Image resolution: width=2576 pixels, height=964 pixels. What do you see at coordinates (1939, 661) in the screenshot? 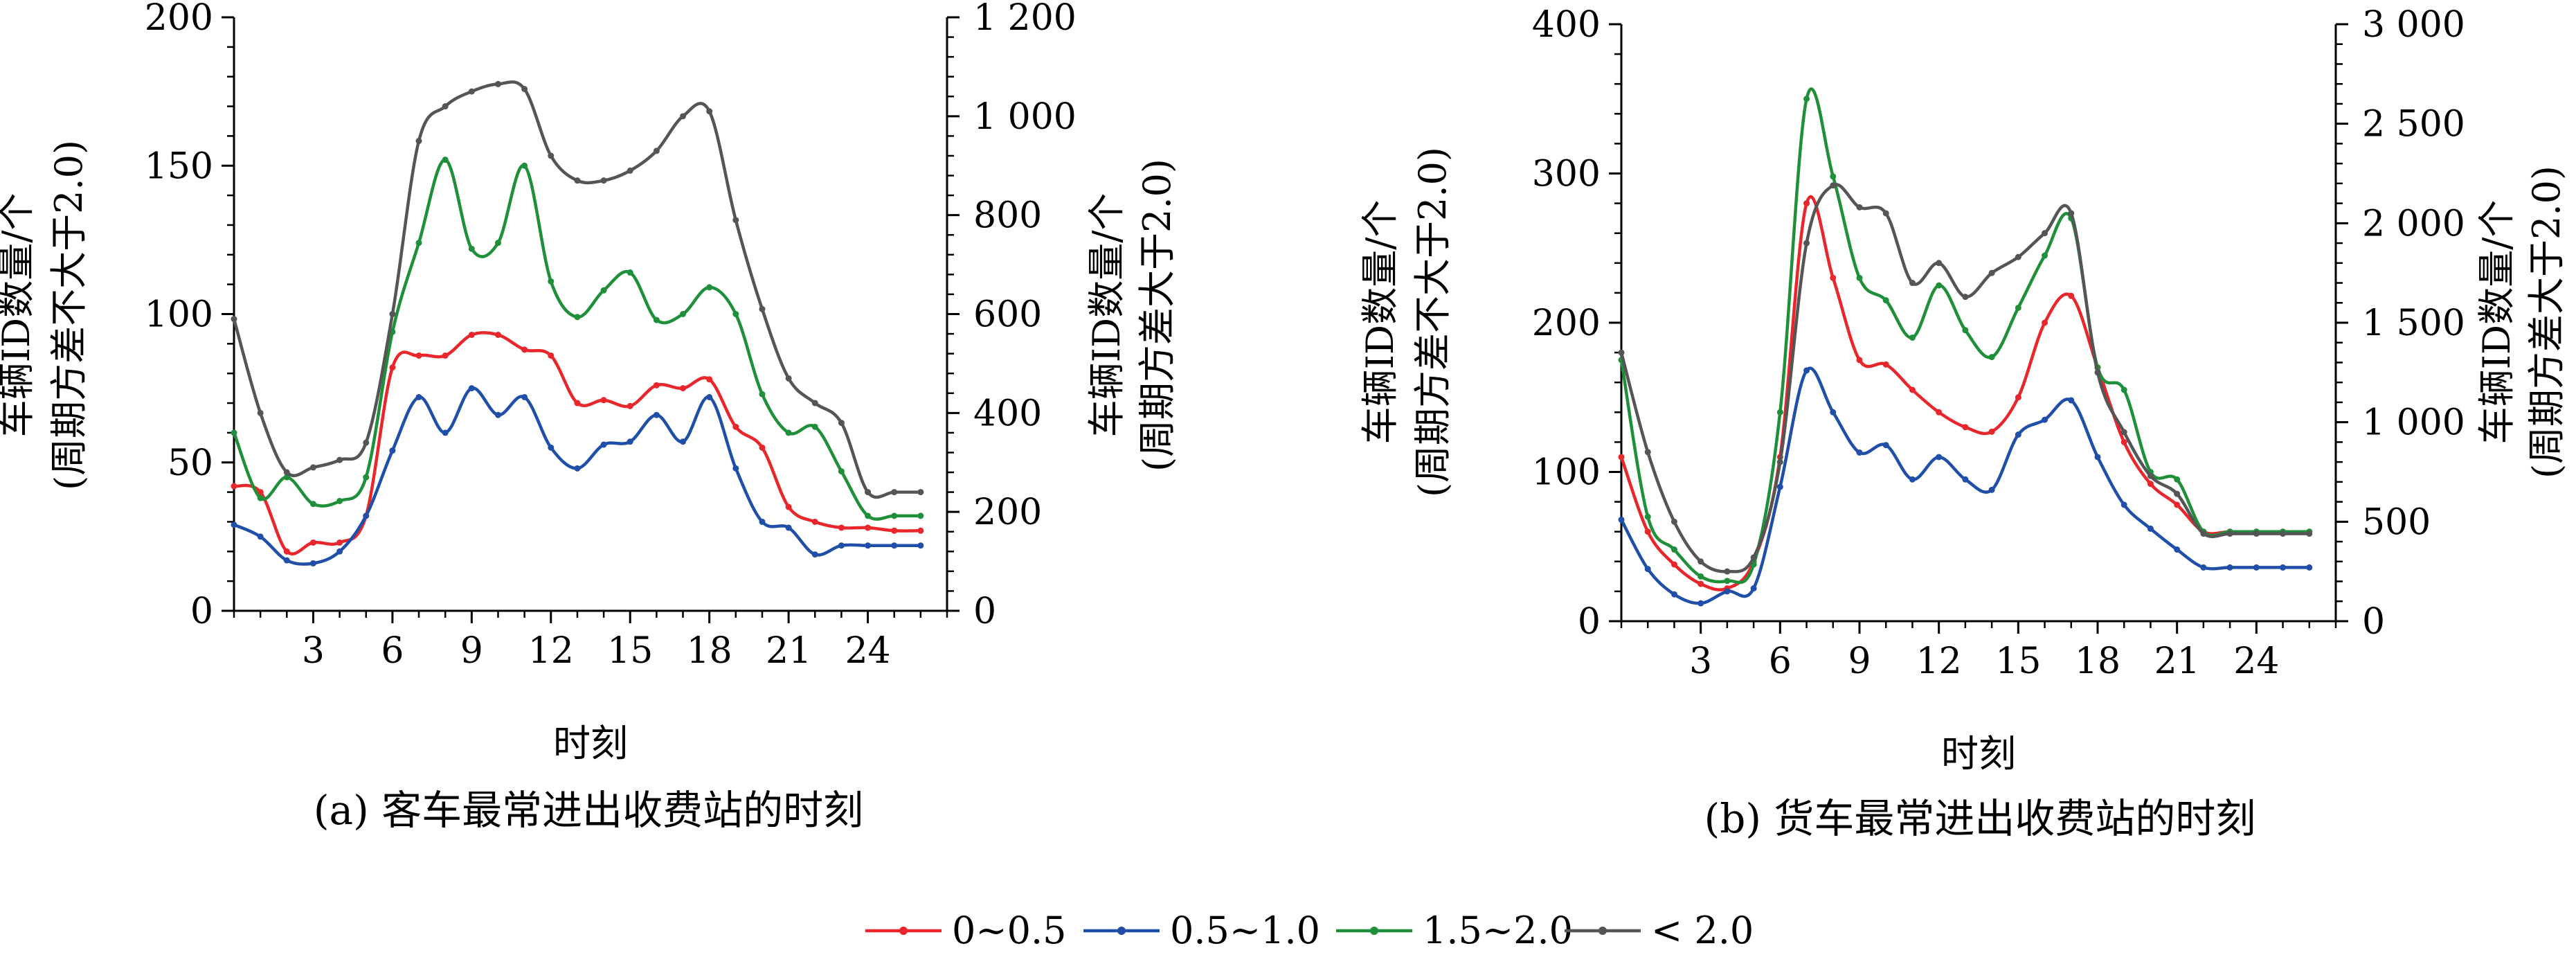
I see `x-tick-label: 12` at bounding box center [1939, 661].